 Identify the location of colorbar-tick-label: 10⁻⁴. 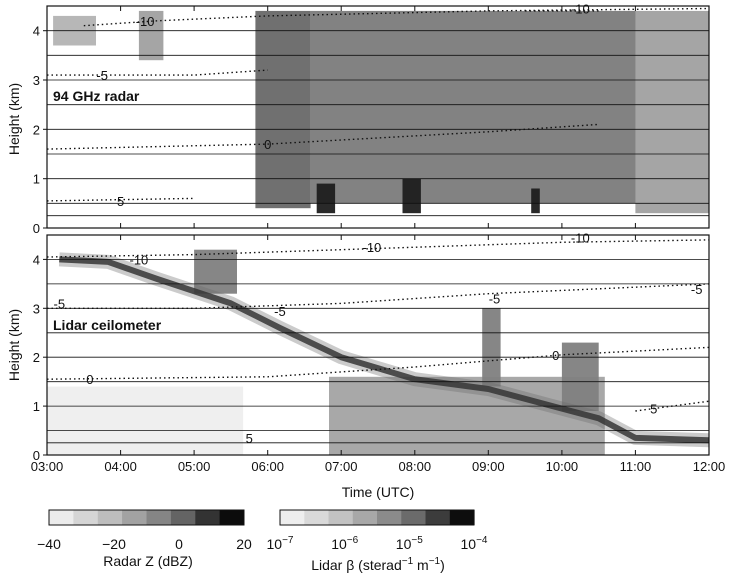
(474, 543).